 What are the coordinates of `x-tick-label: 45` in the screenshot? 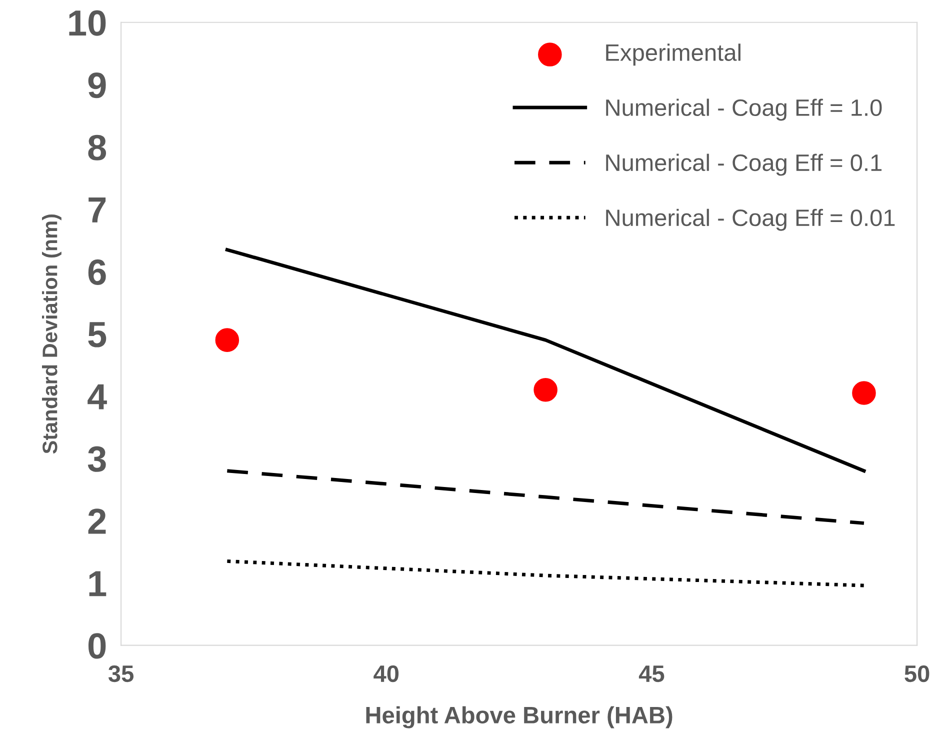 It's located at (651, 674).